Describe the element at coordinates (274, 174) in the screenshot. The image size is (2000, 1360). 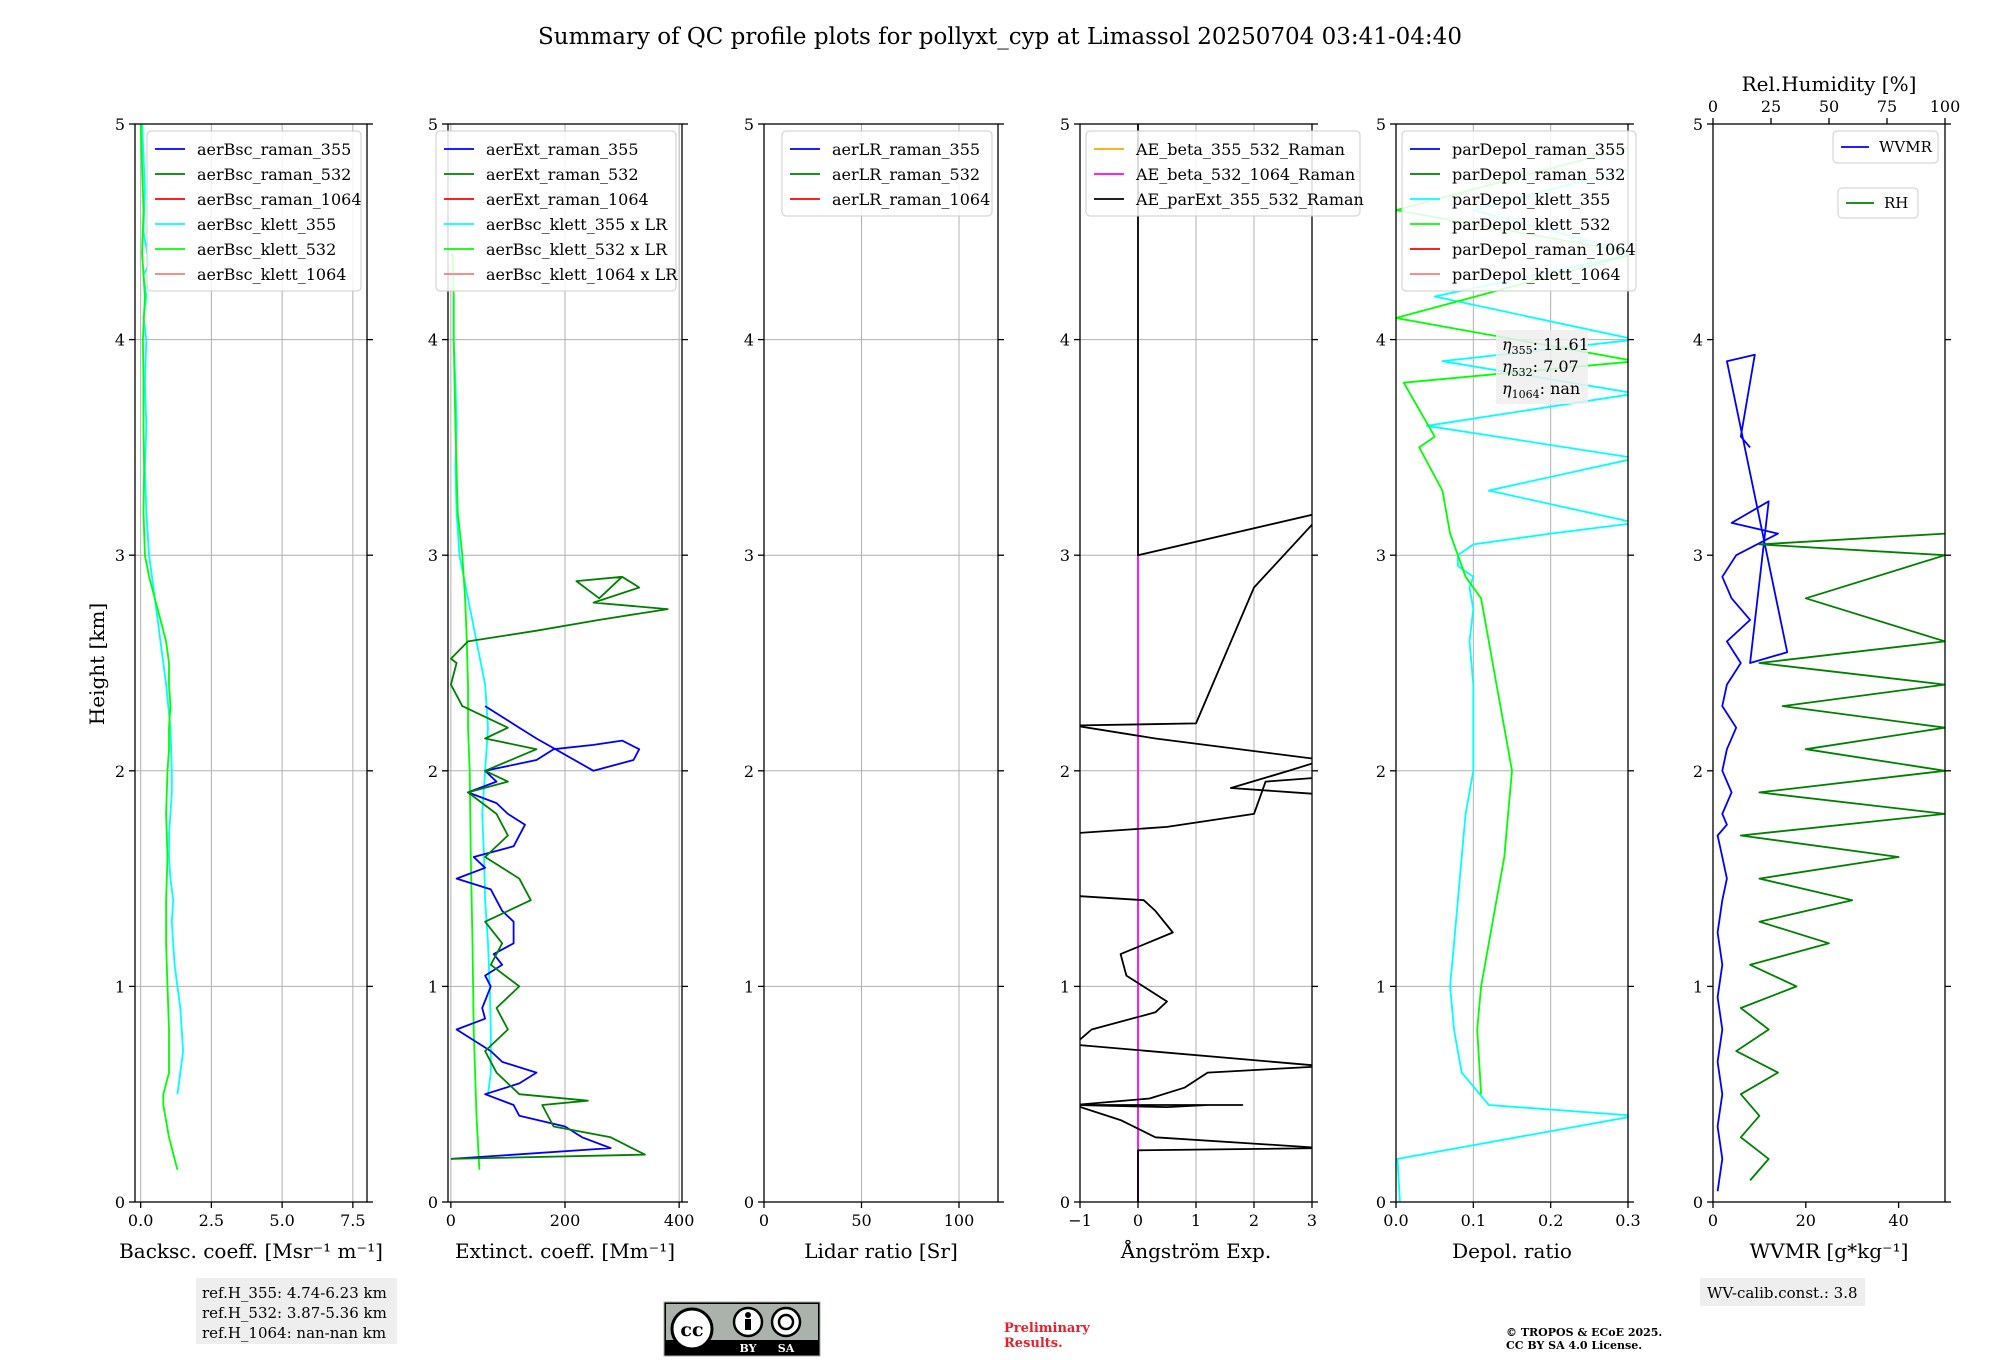
I see `legend-label: aerBsc_raman_532` at that location.